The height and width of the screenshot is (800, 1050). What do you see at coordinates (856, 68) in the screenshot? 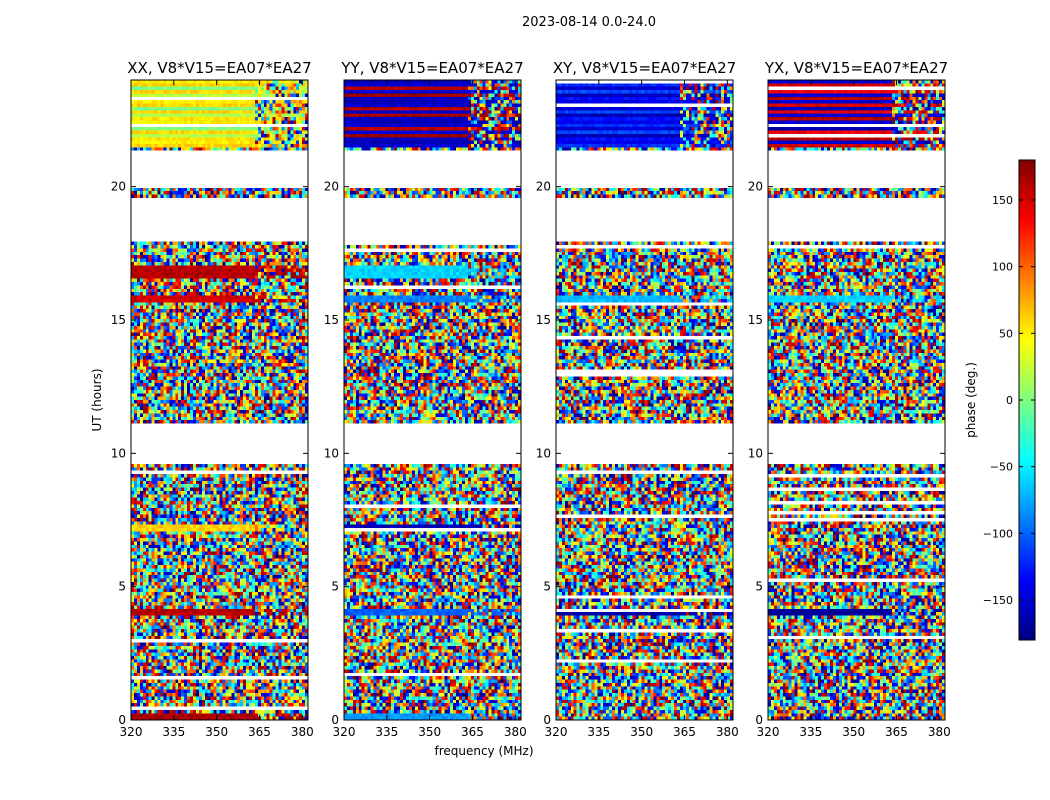
I see `panel-4-title: YX, V8*V15=EA07*EA27` at bounding box center [856, 68].